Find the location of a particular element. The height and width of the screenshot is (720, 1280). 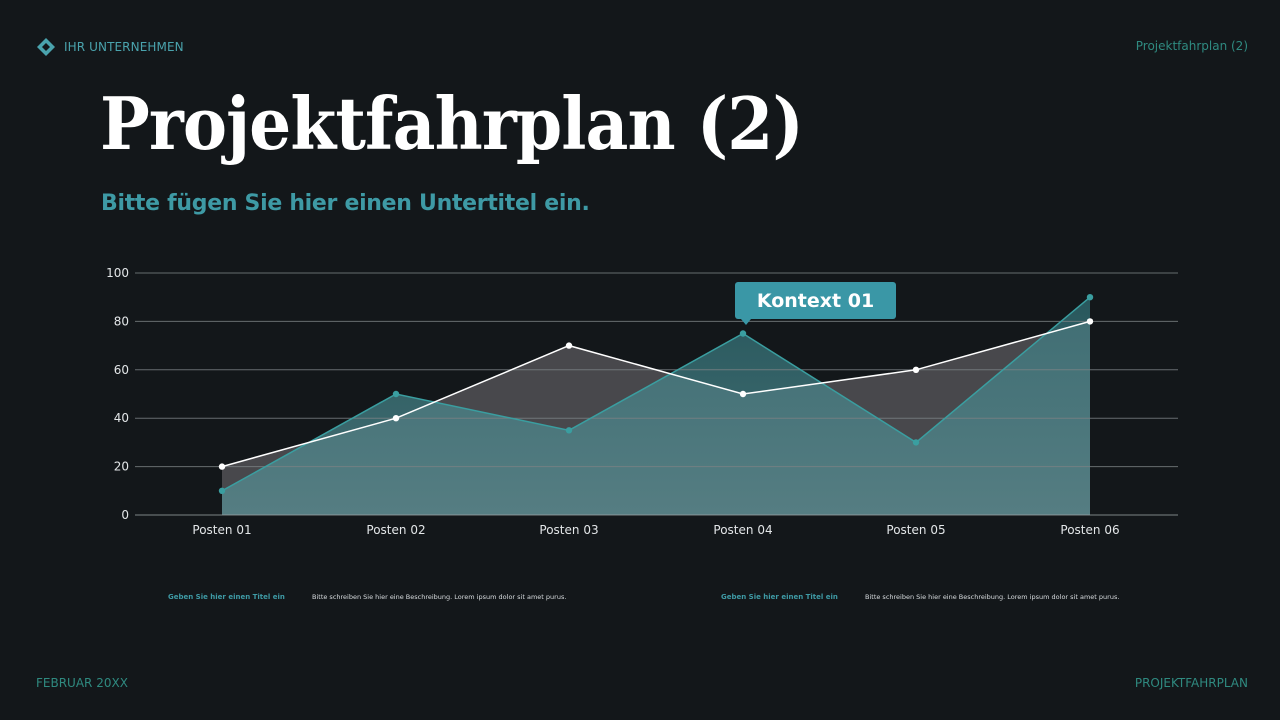

context-callout: Kontext 01 is located at coordinates (815, 303).